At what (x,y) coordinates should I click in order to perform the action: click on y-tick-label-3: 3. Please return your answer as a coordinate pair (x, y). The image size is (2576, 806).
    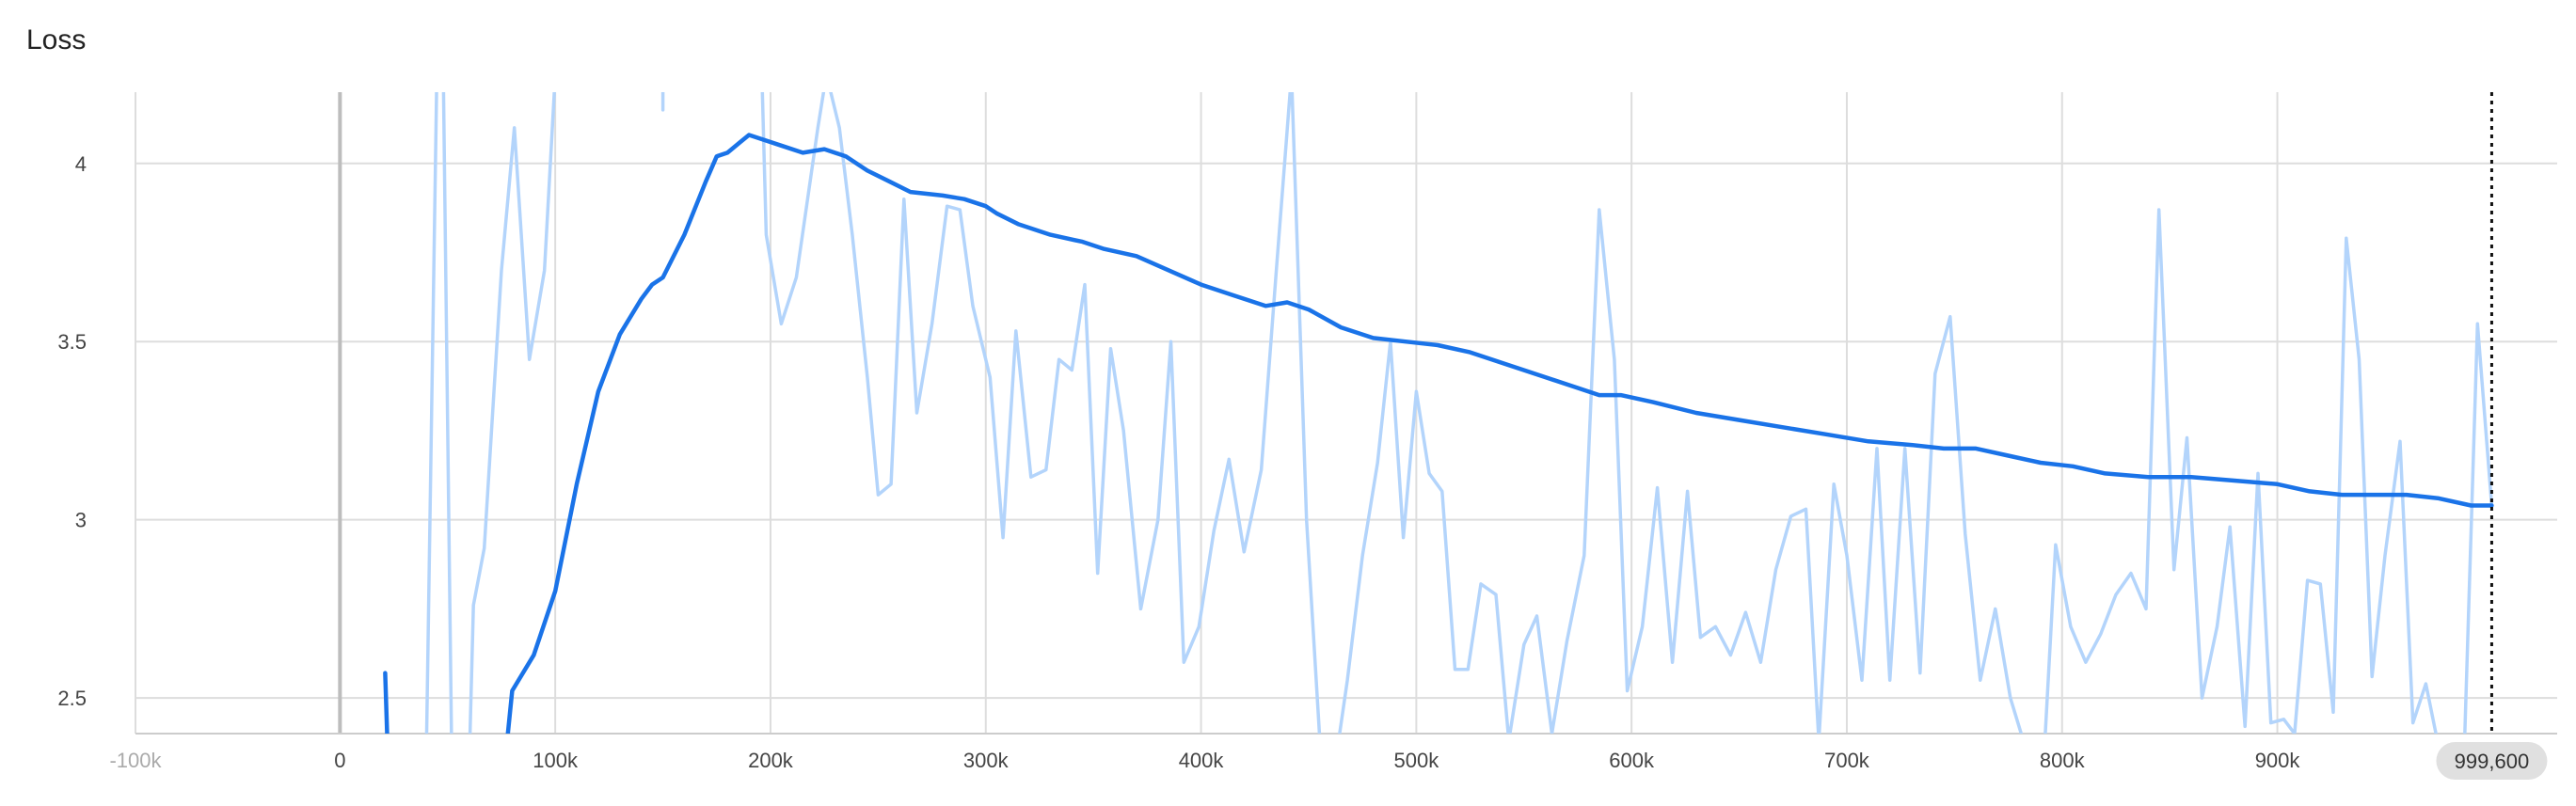
    Looking at the image, I should click on (81, 520).